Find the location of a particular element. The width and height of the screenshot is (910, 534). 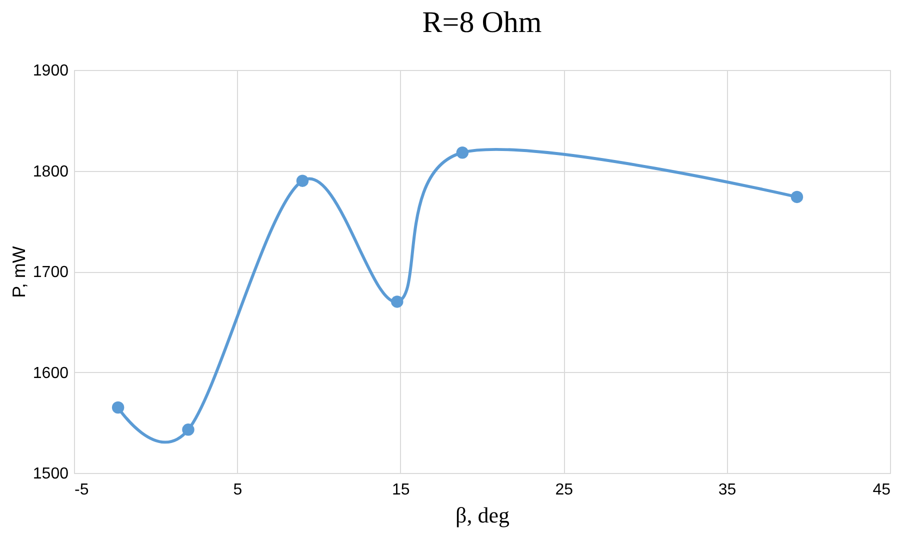

x-axis-title: β, deg is located at coordinates (483, 515).